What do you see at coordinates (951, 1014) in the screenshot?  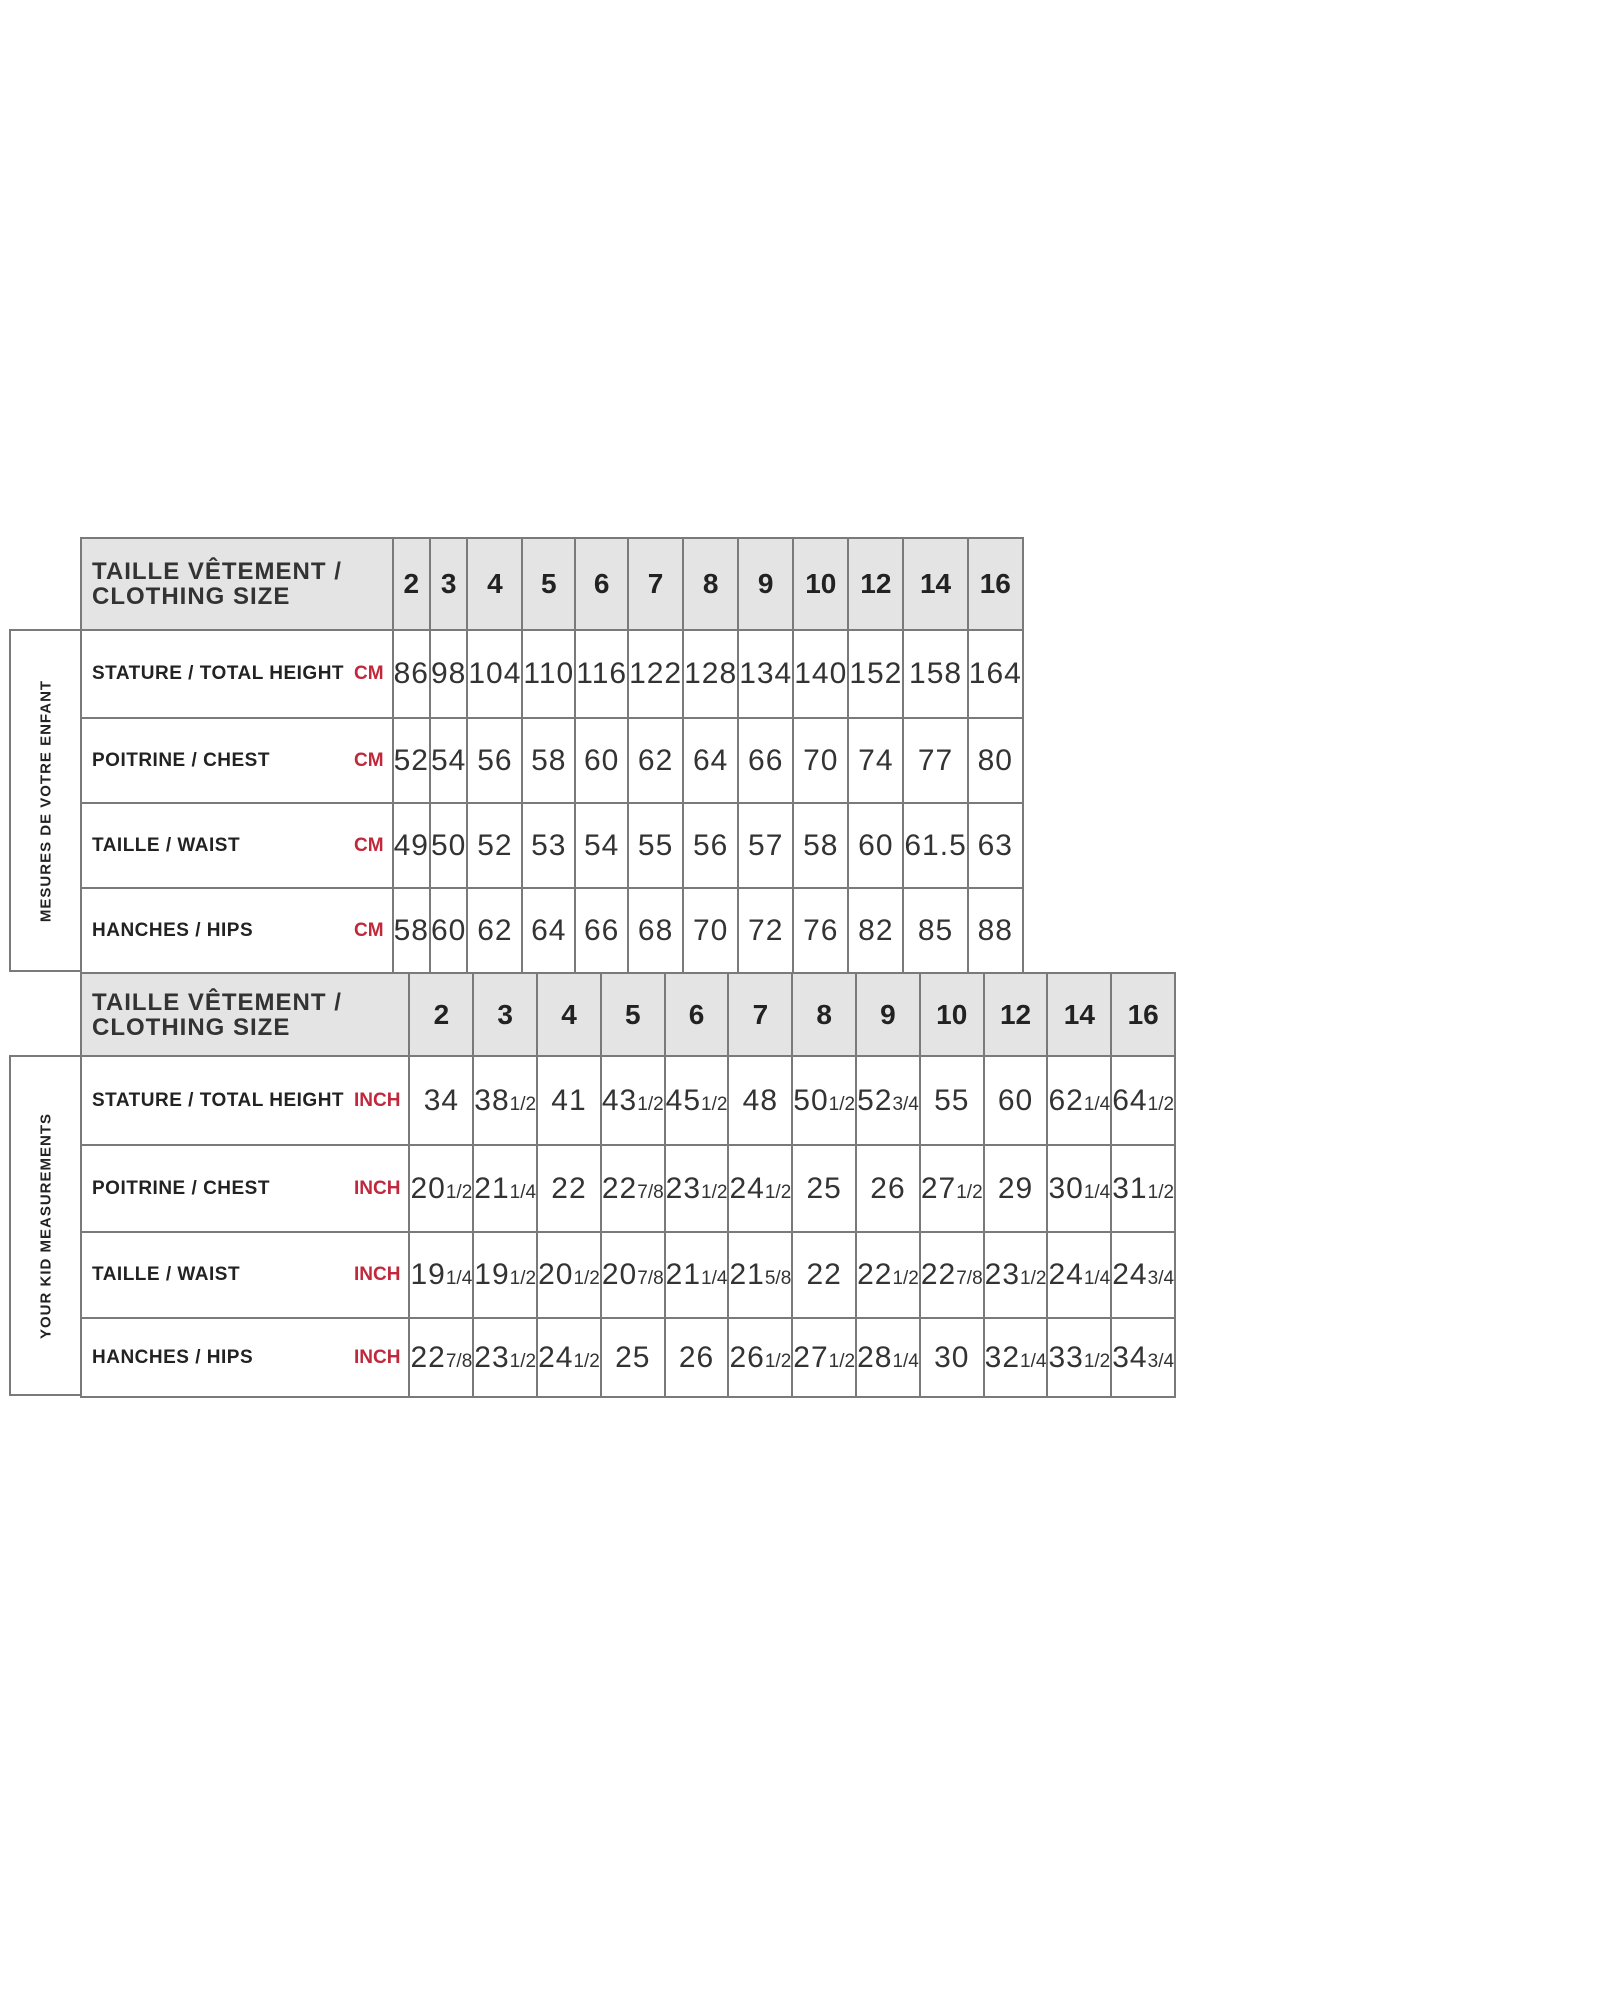 I see `size-header-cell: 10` at bounding box center [951, 1014].